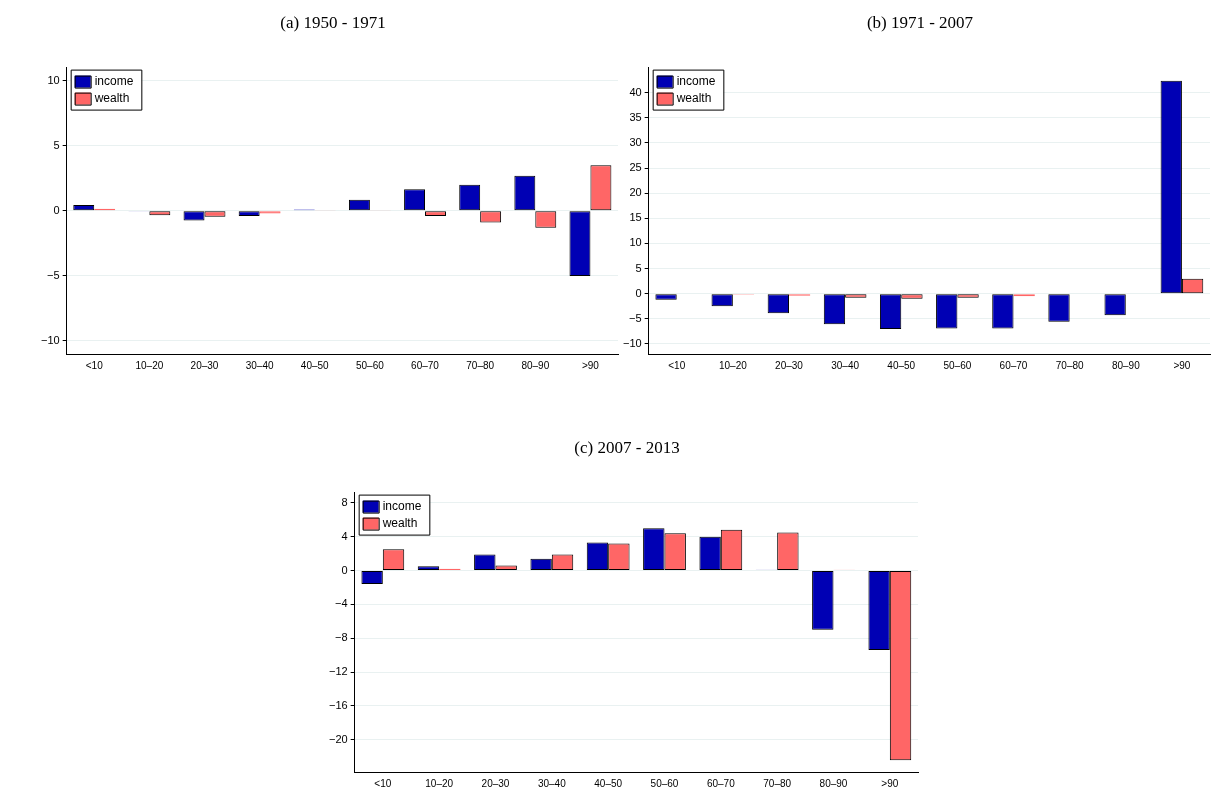  I want to click on chart-title: (a) 1950 - 1971, so click(333, 23).